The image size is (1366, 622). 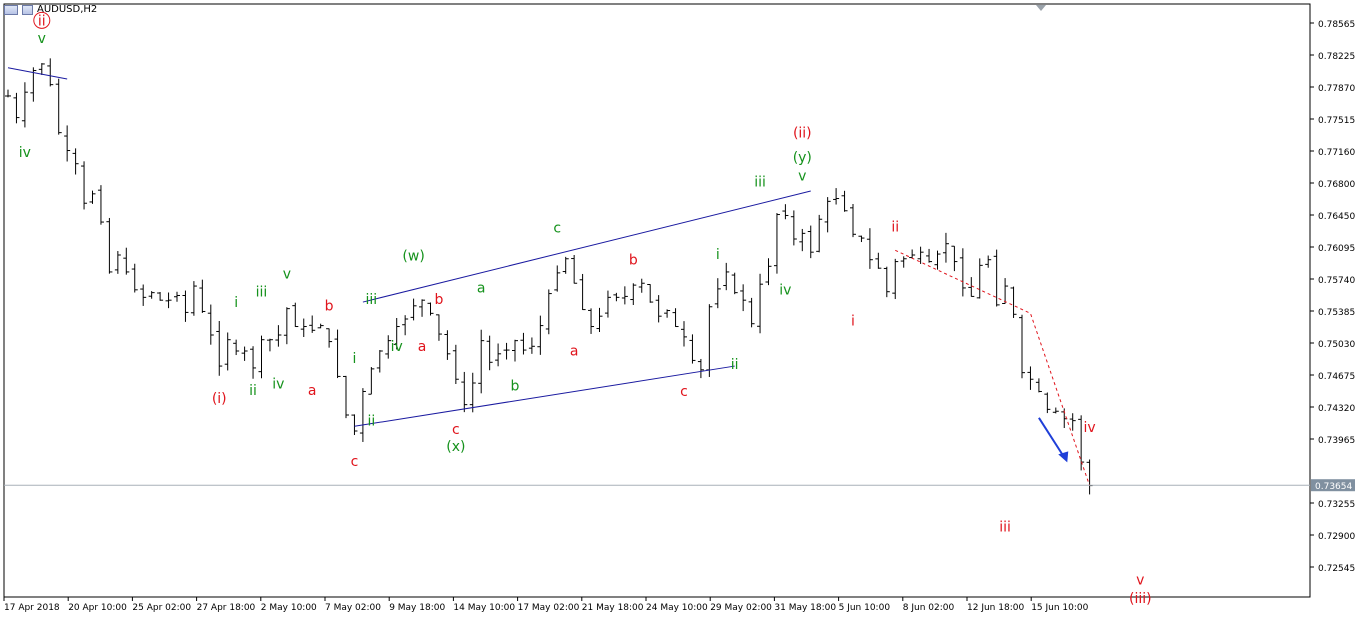 I want to click on y-axis-tick-label: 0.76450, so click(x=1336, y=217).